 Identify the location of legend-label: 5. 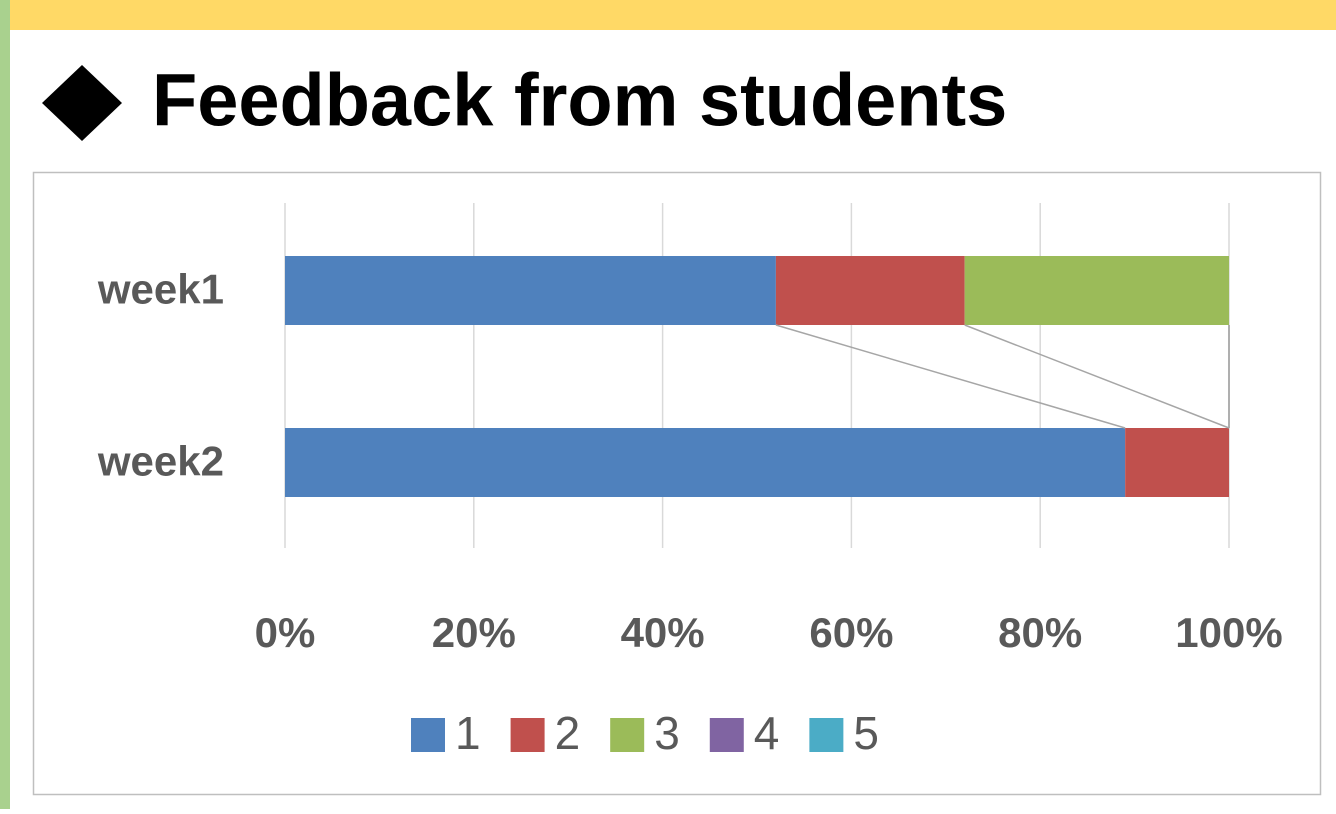
(866, 733).